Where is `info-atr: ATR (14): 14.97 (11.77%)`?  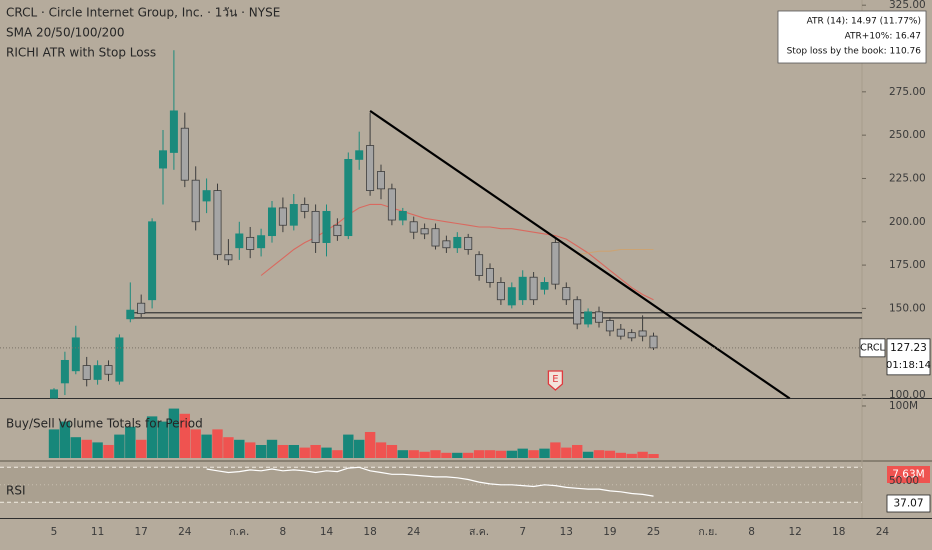 info-atr: ATR (14): 14.97 (11.77%) is located at coordinates (864, 22).